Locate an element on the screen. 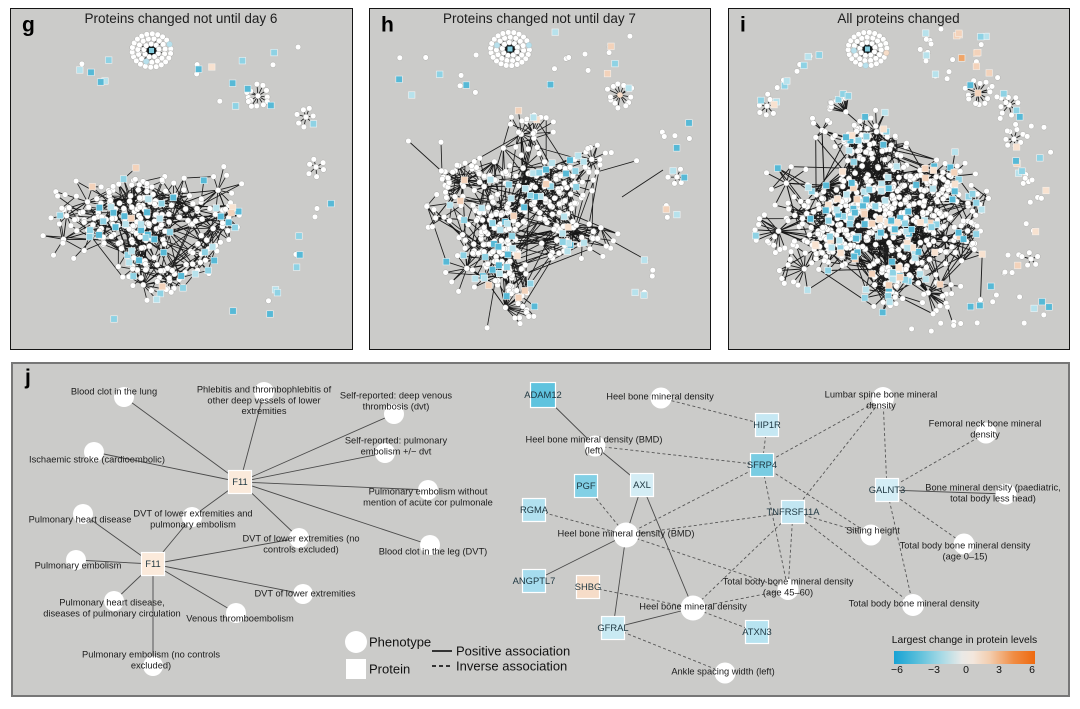 The height and width of the screenshot is (709, 1080). svg-text: SHBG is located at coordinates (588, 586).